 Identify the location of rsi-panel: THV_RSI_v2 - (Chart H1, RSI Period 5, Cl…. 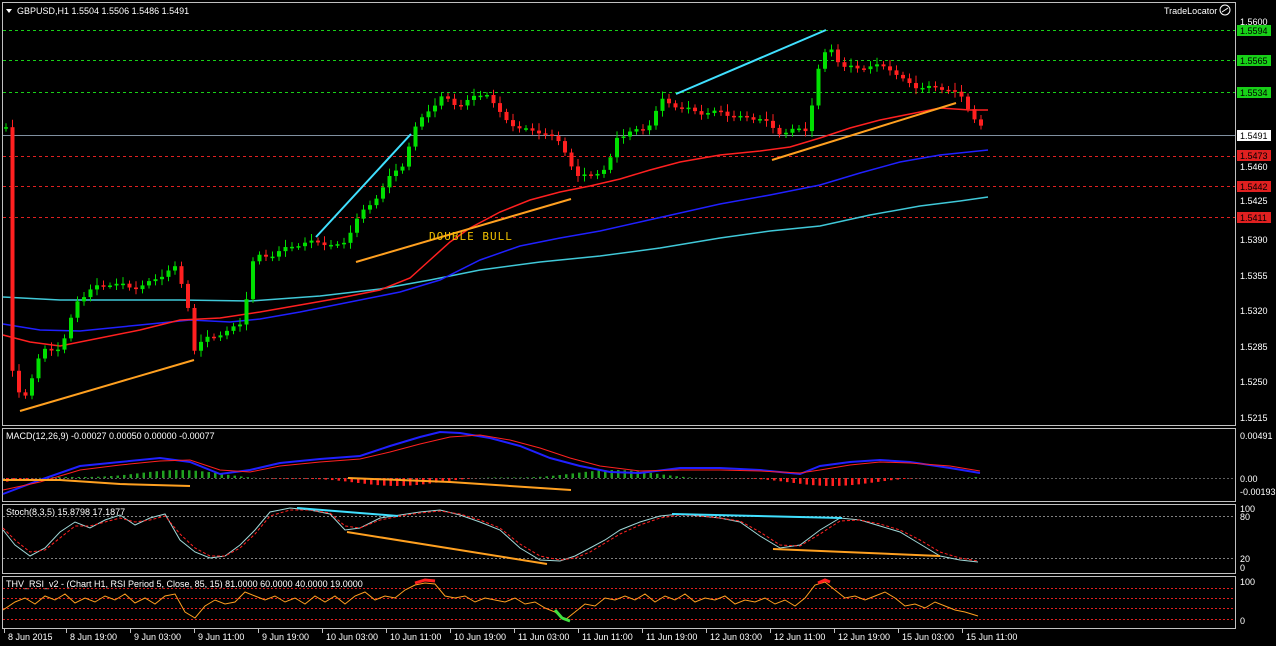
(628, 601).